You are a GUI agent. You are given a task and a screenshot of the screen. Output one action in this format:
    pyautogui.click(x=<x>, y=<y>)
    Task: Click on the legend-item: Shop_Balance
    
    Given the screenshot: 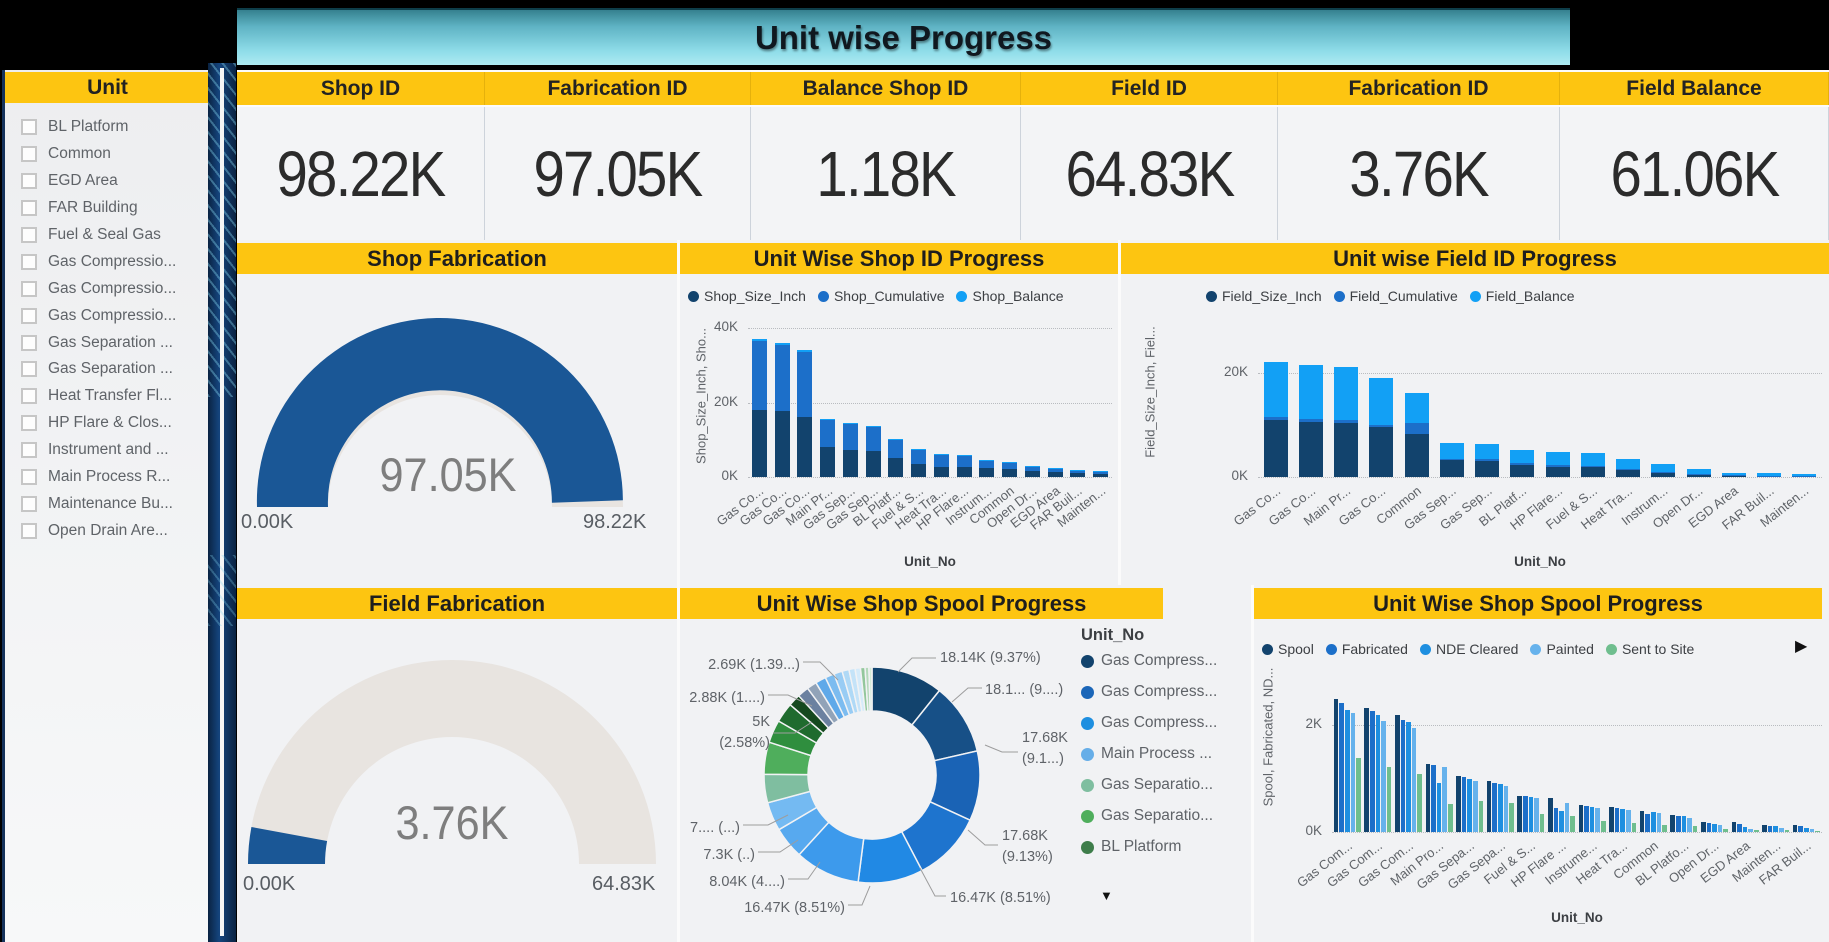 What is the action you would take?
    pyautogui.click(x=1010, y=296)
    